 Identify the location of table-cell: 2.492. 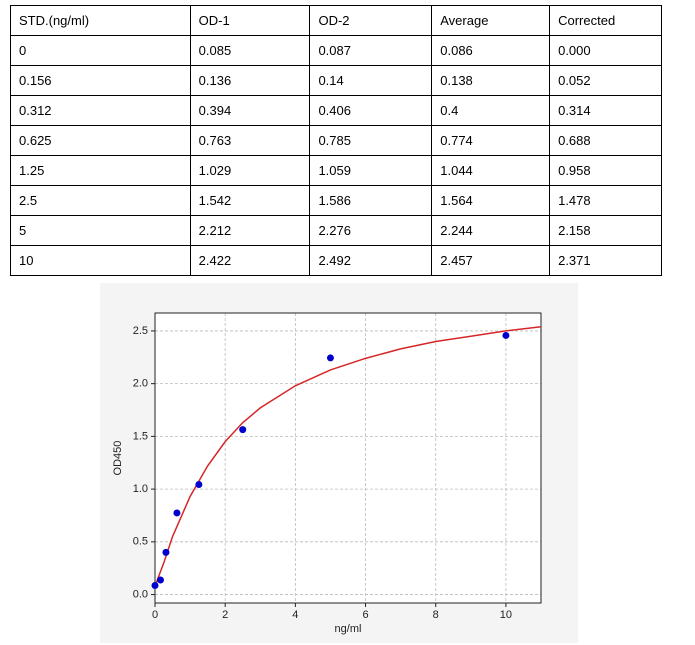
(371, 260).